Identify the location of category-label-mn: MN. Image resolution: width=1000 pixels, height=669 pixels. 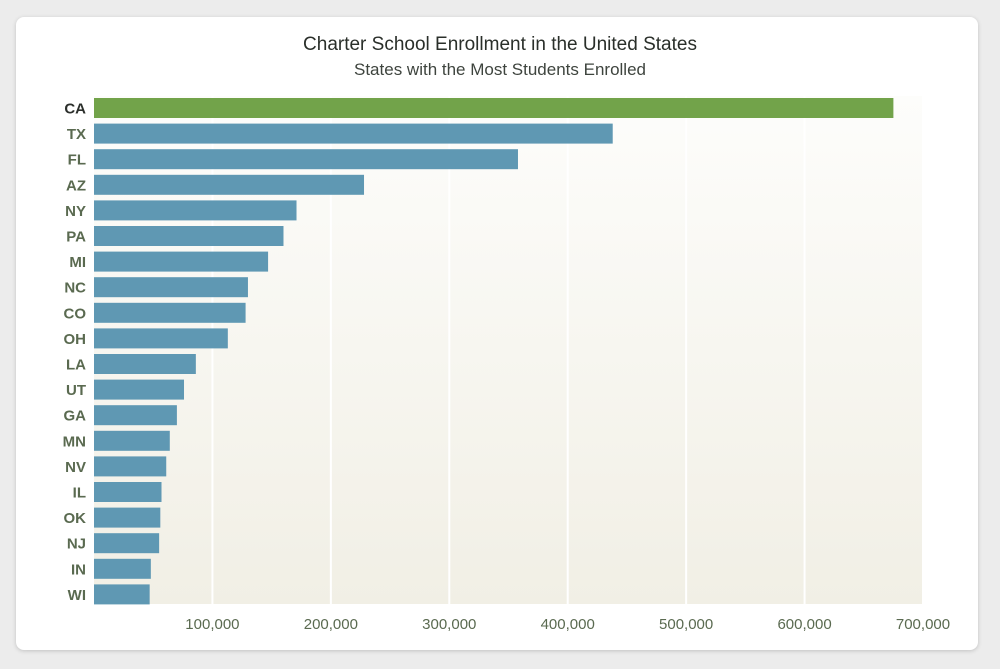
(74, 441).